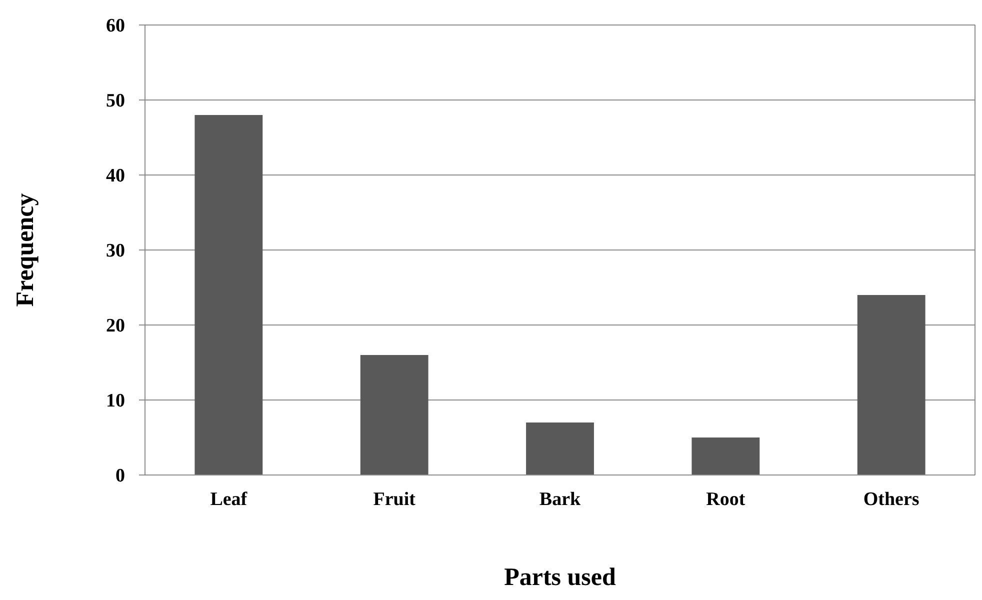 Image resolution: width=982 pixels, height=600 pixels. What do you see at coordinates (115, 401) in the screenshot?
I see `y-tick-label: 10` at bounding box center [115, 401].